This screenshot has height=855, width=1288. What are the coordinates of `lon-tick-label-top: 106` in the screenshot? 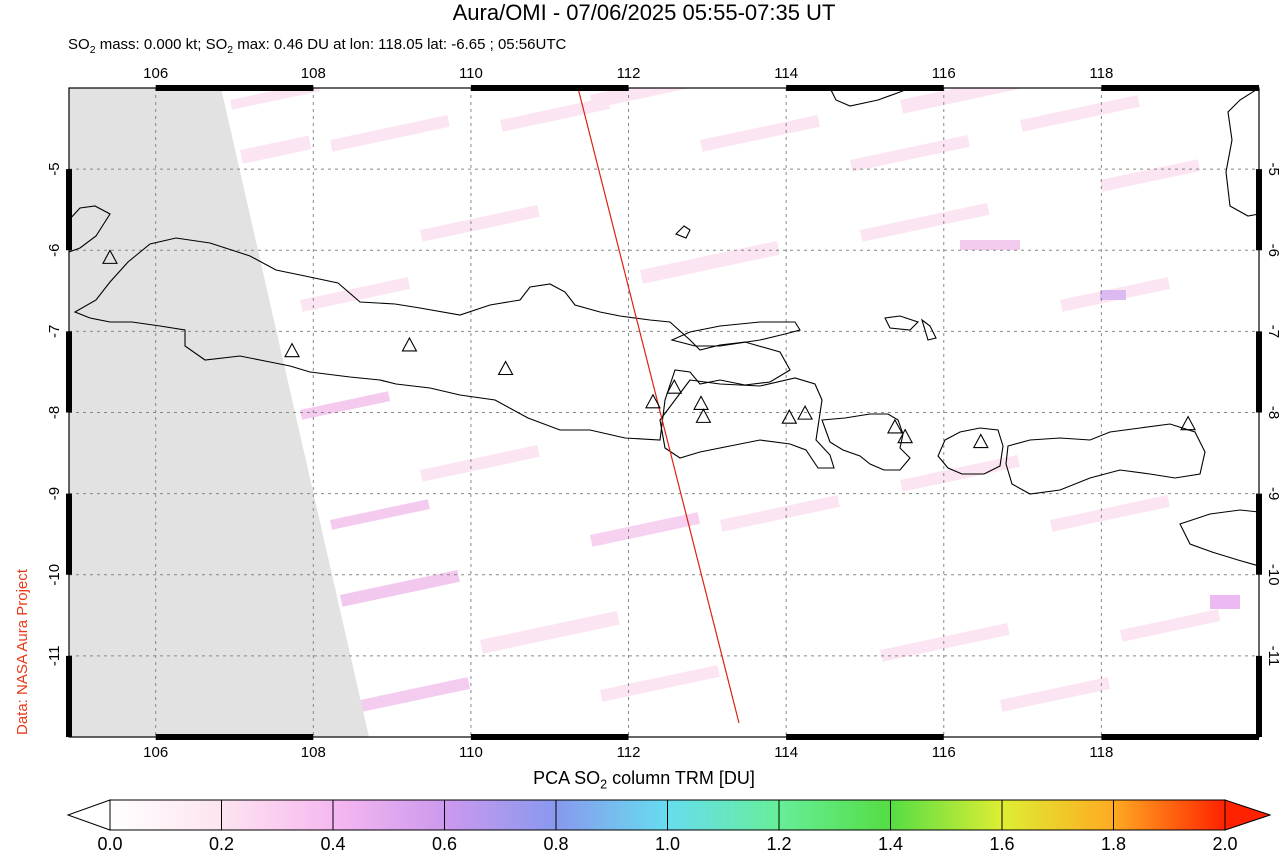 It's located at (155, 73).